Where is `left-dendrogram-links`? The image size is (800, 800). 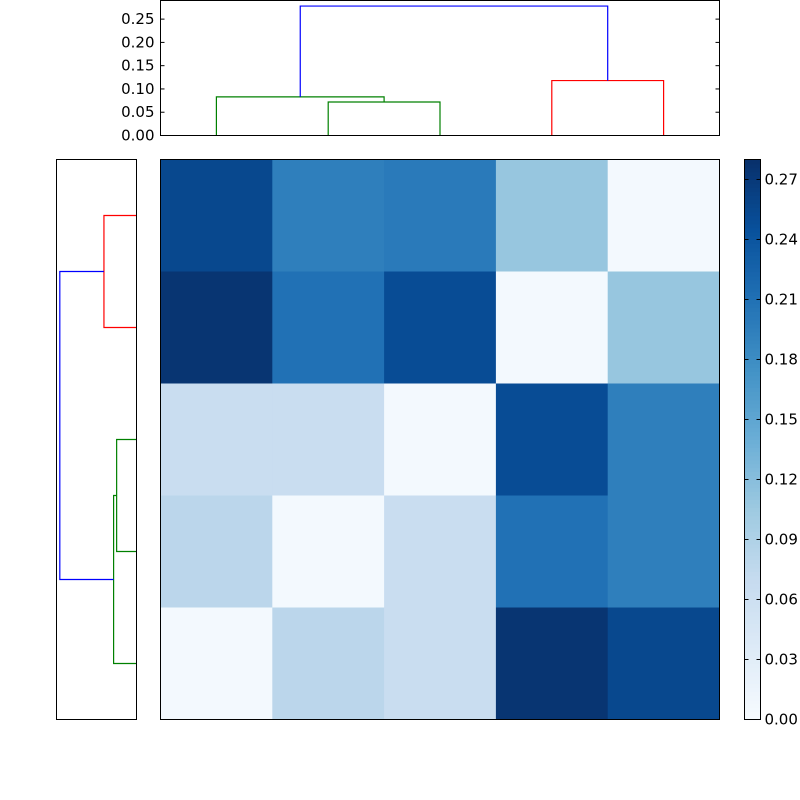 left-dendrogram-links is located at coordinates (98, 439).